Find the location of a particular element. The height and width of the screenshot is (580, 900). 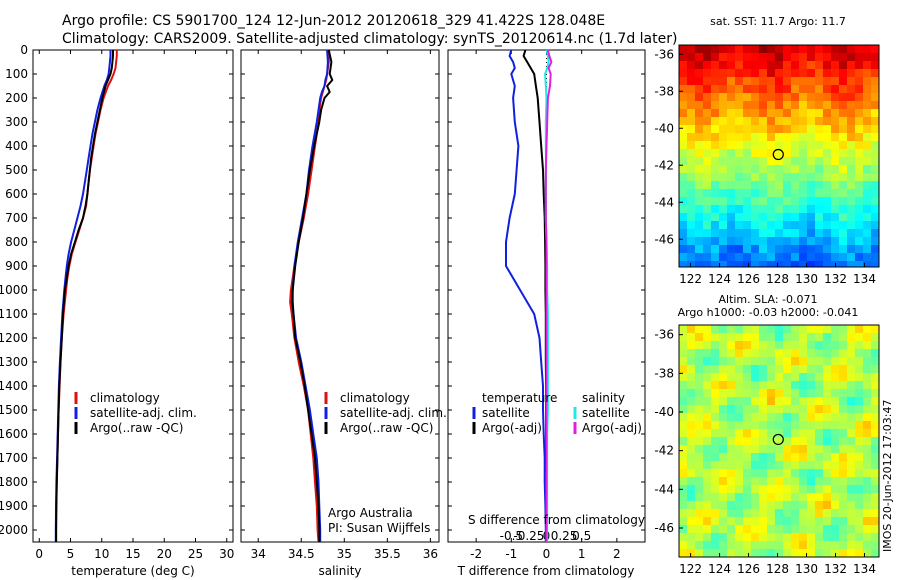

legend-t-argo: Argo(-adj) is located at coordinates (512, 428).